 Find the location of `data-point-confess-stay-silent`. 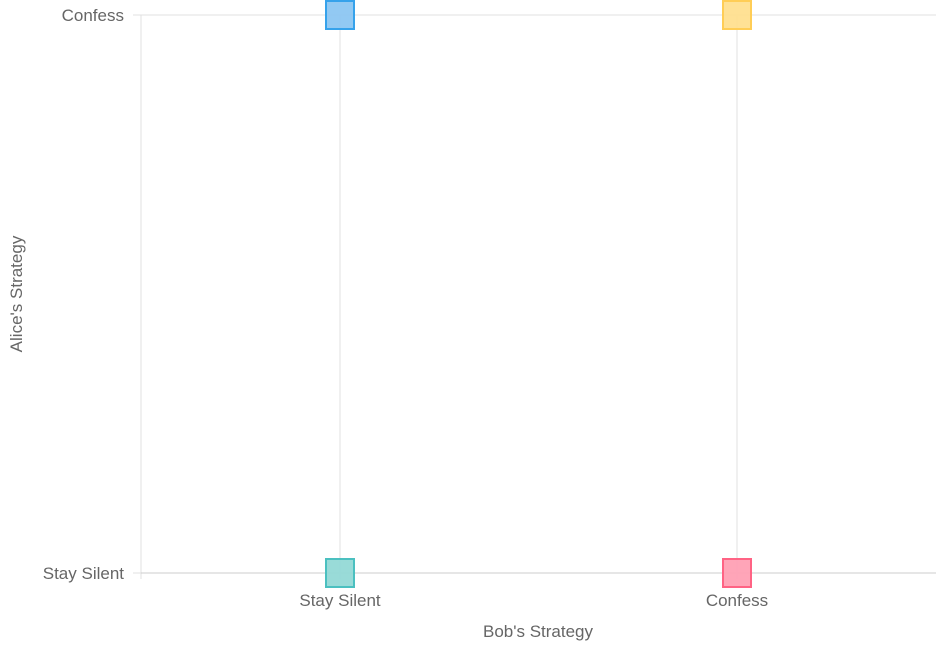

data-point-confess-stay-silent is located at coordinates (737, 573).